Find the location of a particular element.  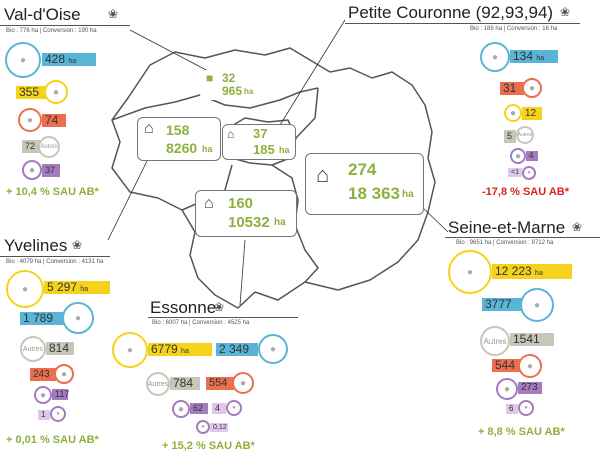

sau-seine-et-marne: + 8,8 % SAU AB* is located at coordinates (521, 432).